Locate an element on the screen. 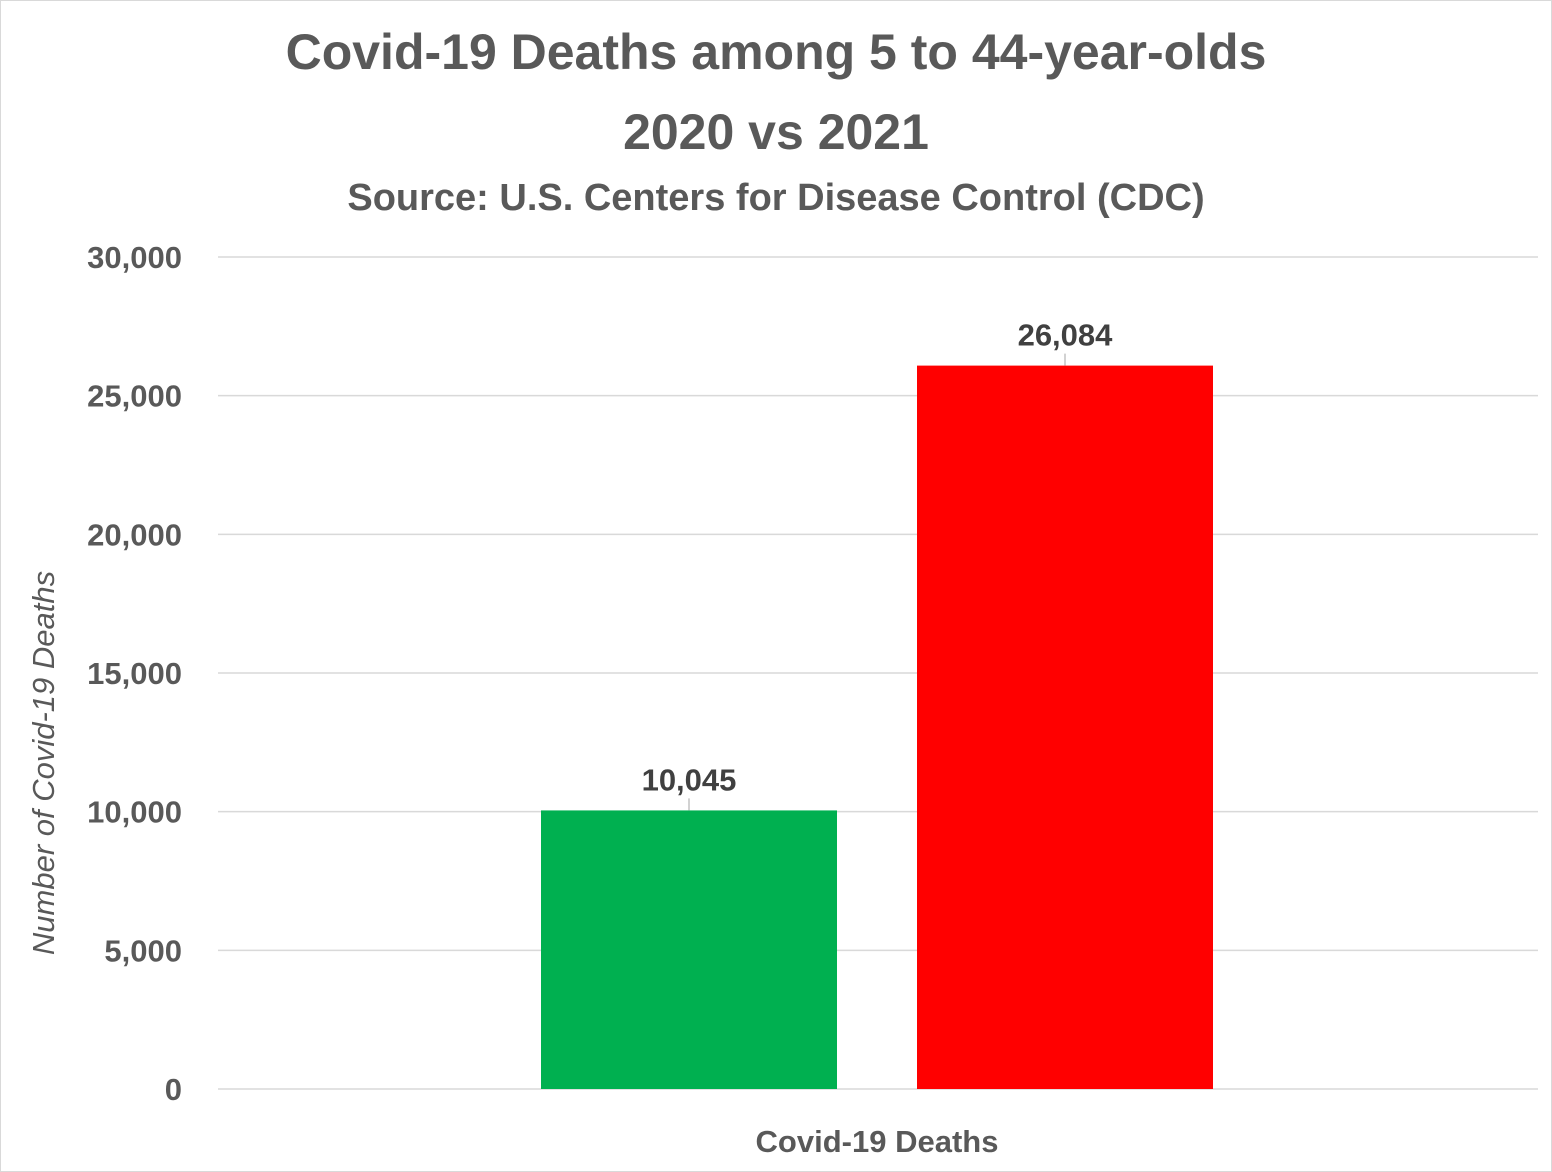  chart-title-line-1: Covid-19 Deaths among 5 to 44-year-olds is located at coordinates (776, 52).